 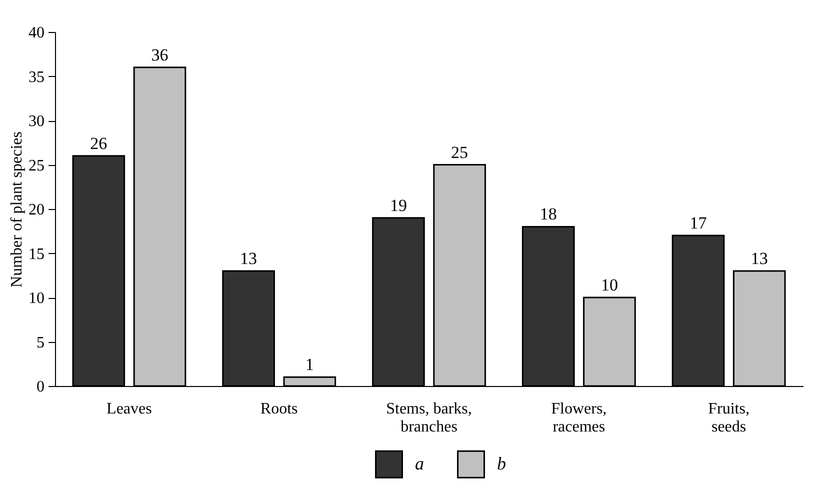 What do you see at coordinates (459, 152) in the screenshot?
I see `data-label: 25` at bounding box center [459, 152].